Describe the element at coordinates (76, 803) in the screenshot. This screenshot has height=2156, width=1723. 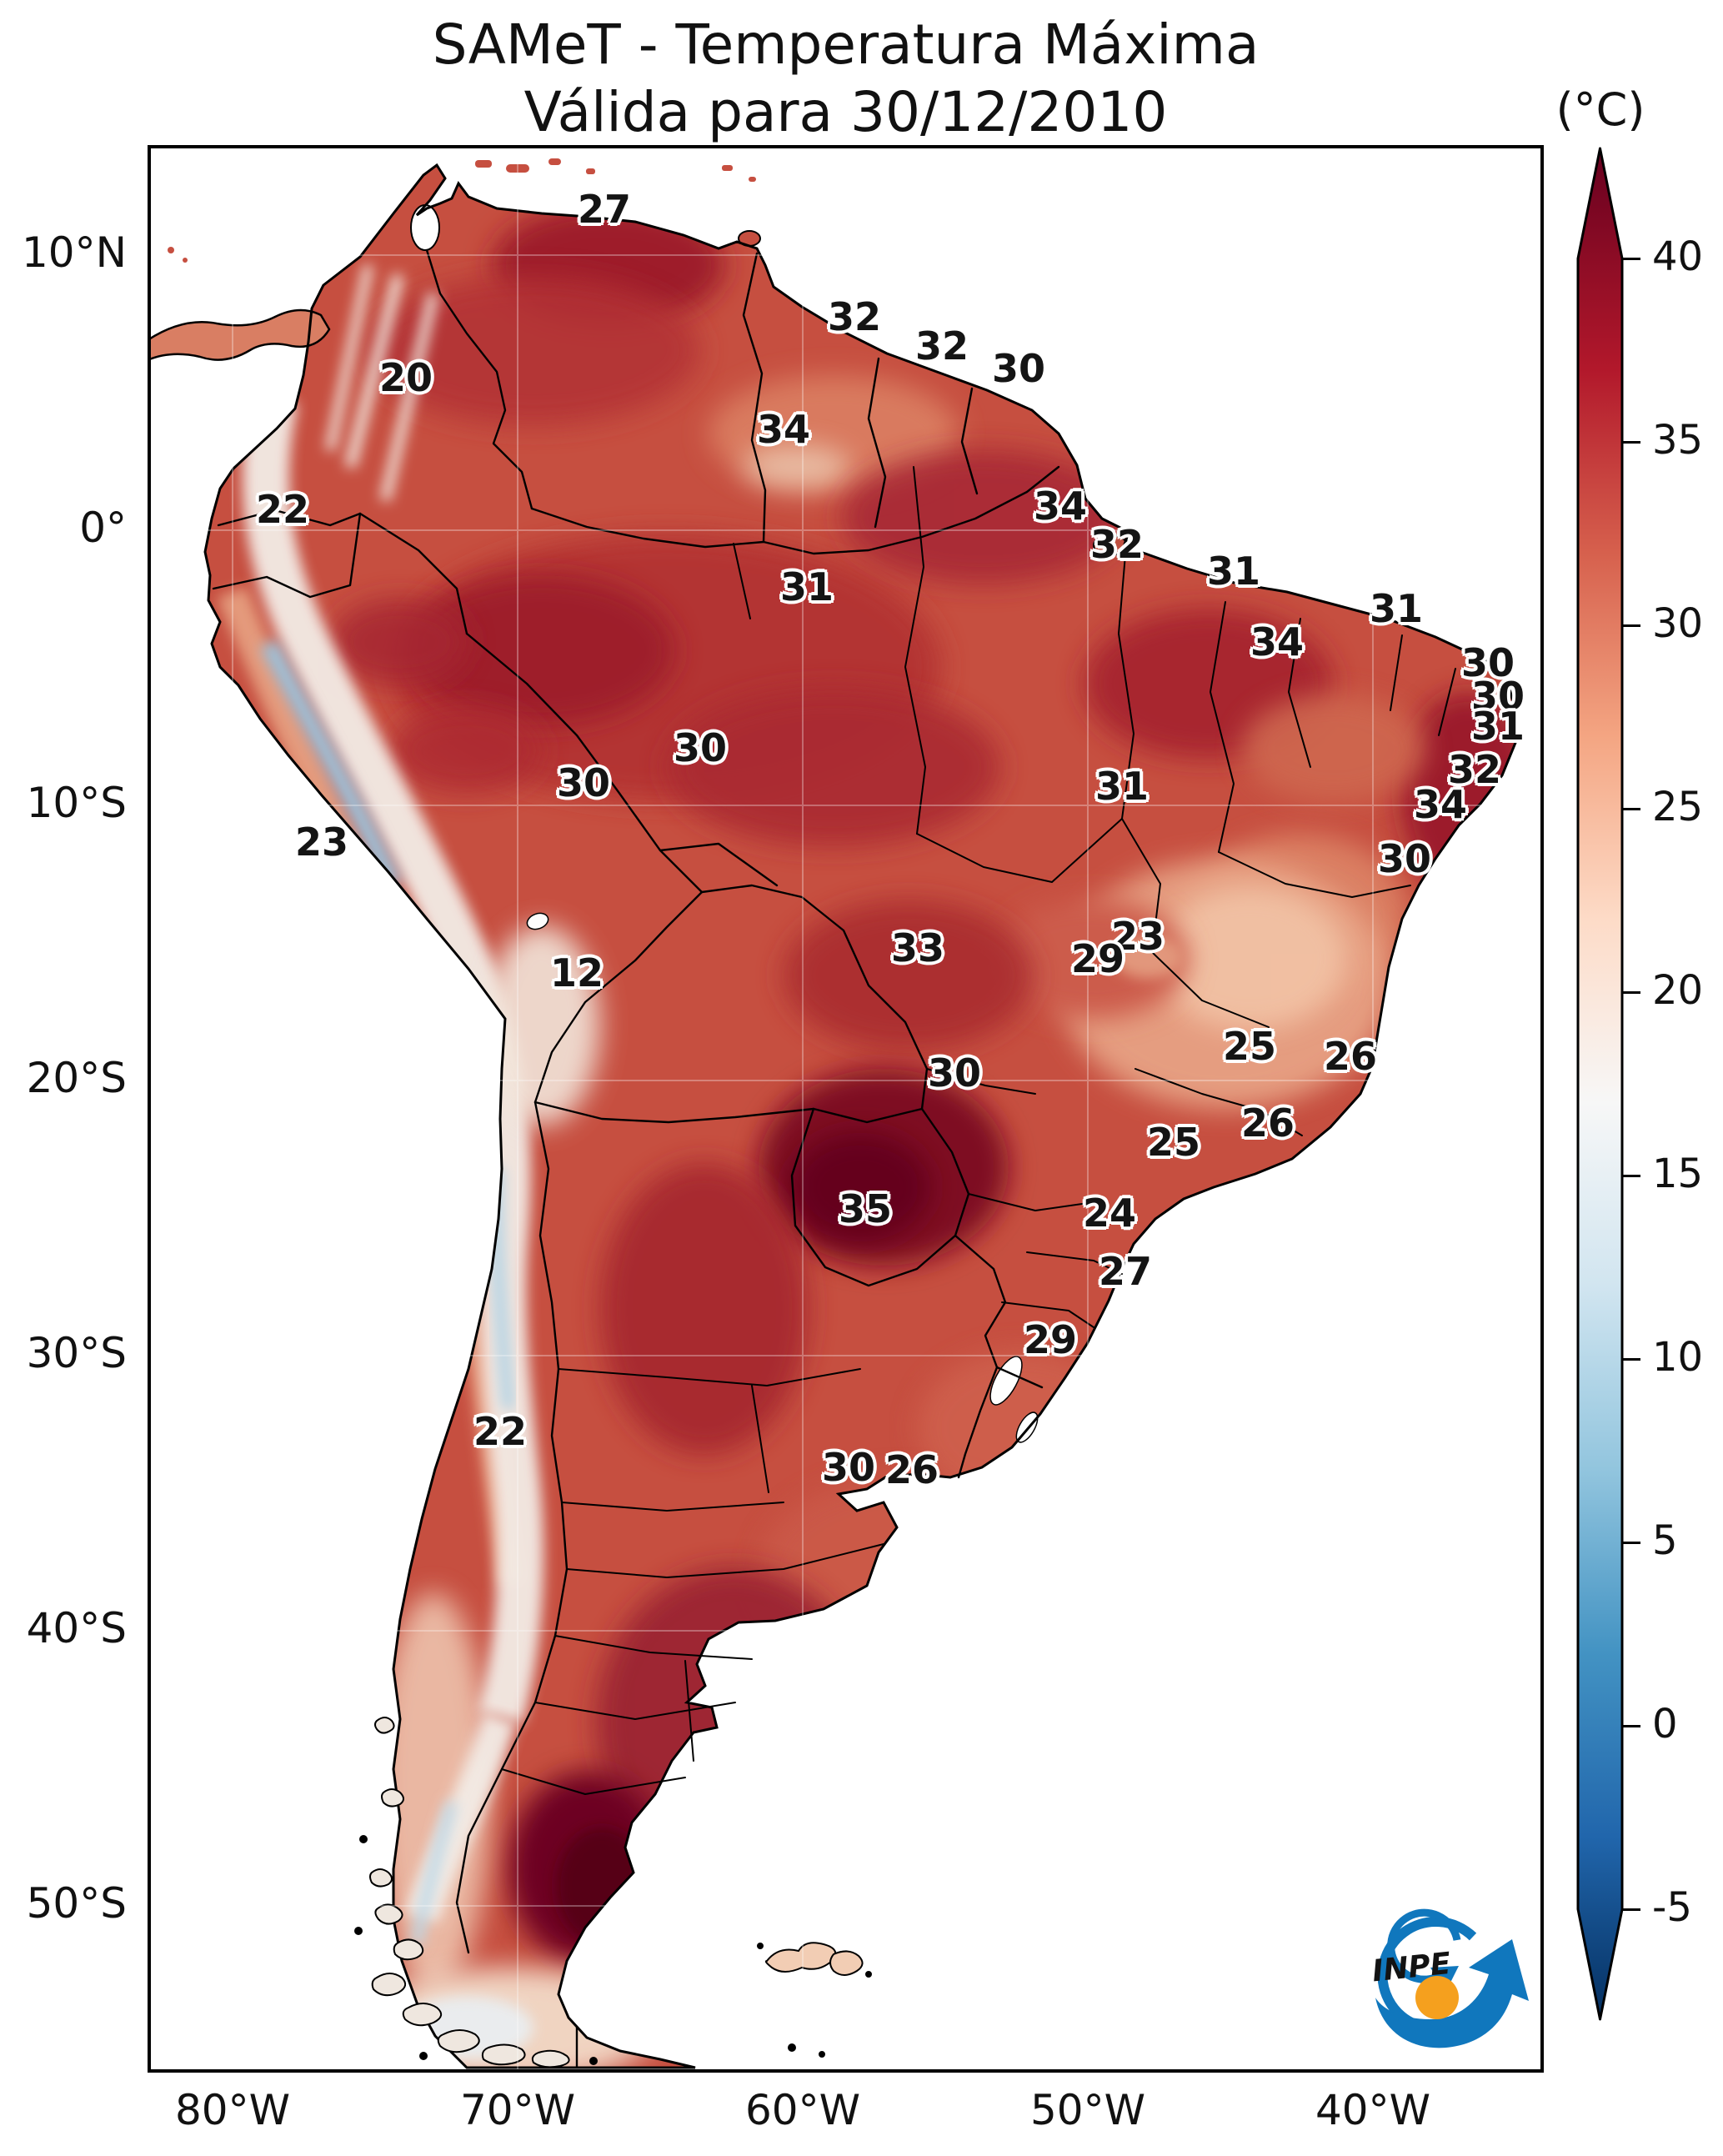
I see `lat-tick-label: 10°S` at that location.